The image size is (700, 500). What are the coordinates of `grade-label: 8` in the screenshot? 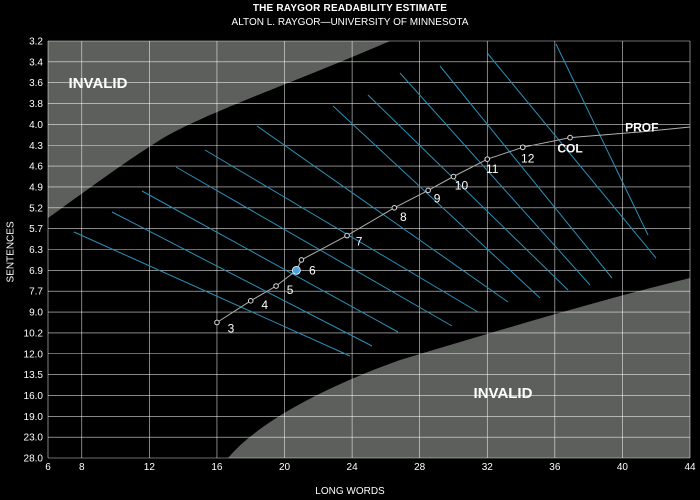 It's located at (403, 217).